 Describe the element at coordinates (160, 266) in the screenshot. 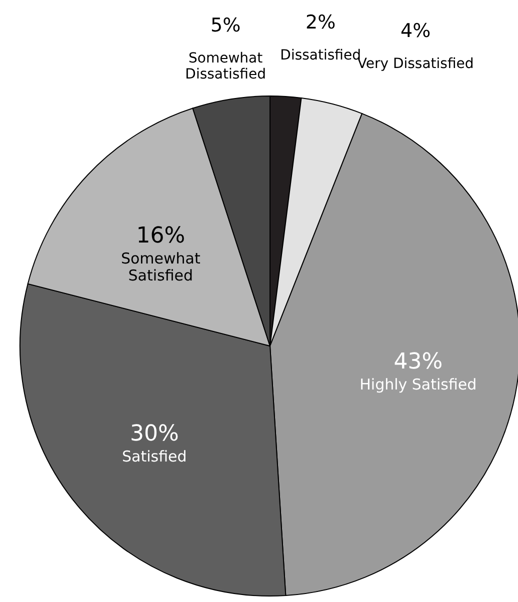

I see `slice-label: Somewhat Satisfied` at that location.